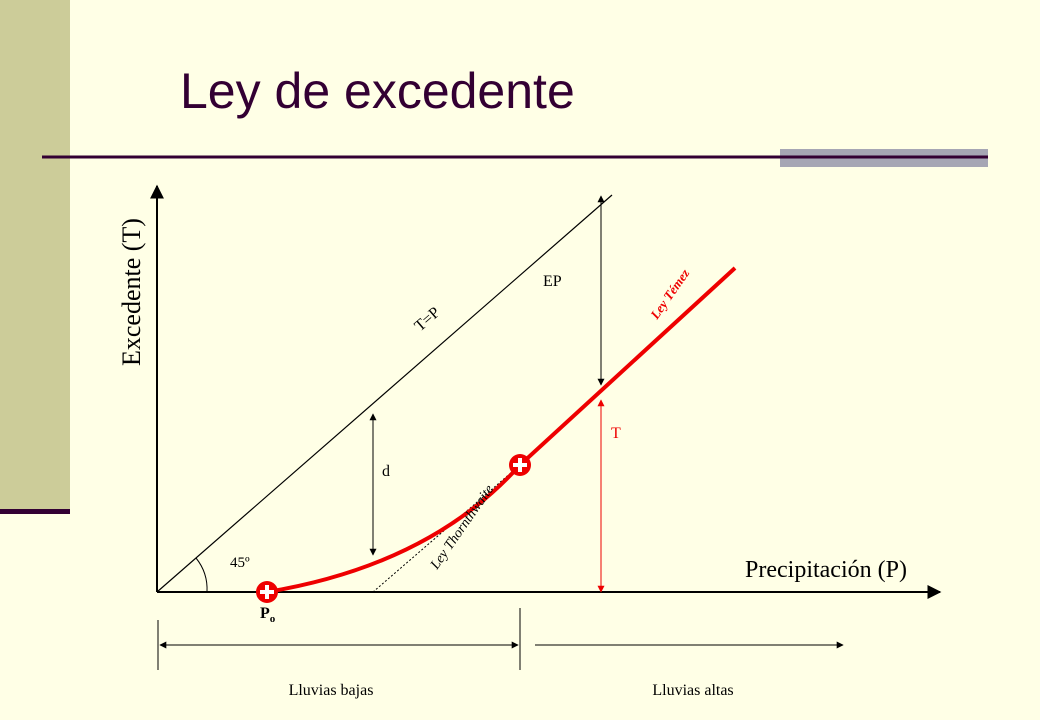 The height and width of the screenshot is (720, 1040). Describe the element at coordinates (273, 619) in the screenshot. I see `po-sub: o` at that location.